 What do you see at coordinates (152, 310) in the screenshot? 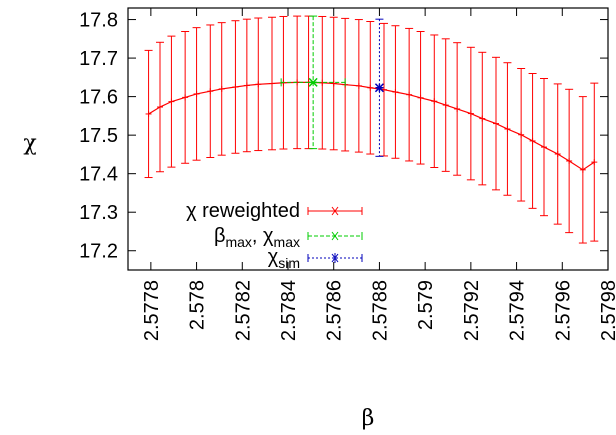
I see `x-tick-label: 2.5778` at bounding box center [152, 310].